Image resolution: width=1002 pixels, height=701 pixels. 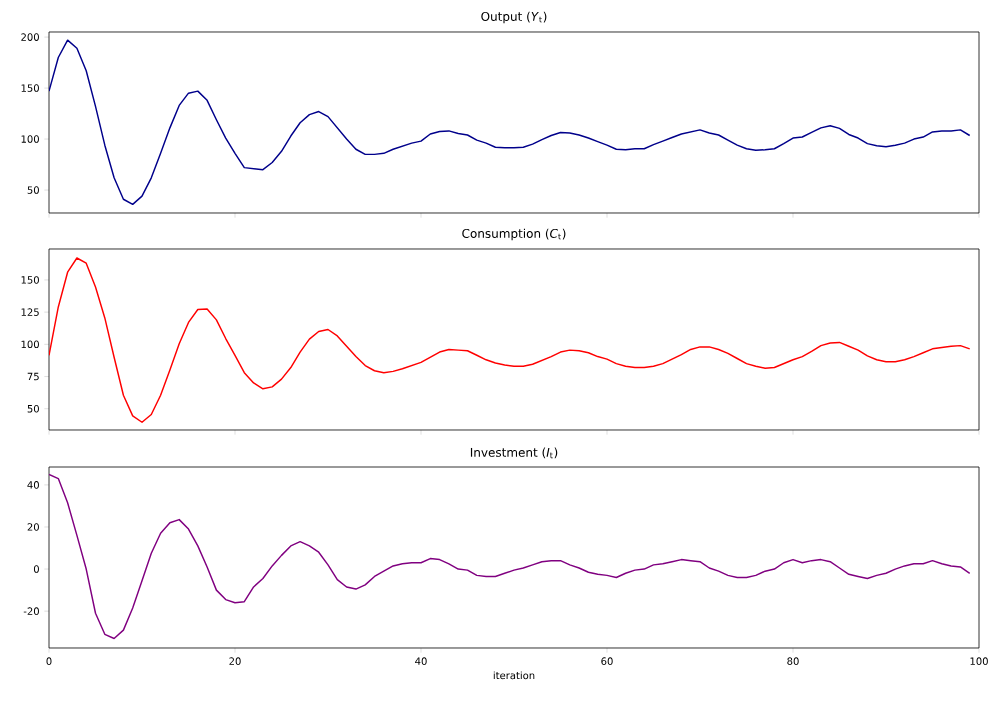 I want to click on chart-title: Investment (I$_{t}$), so click(x=514, y=453).